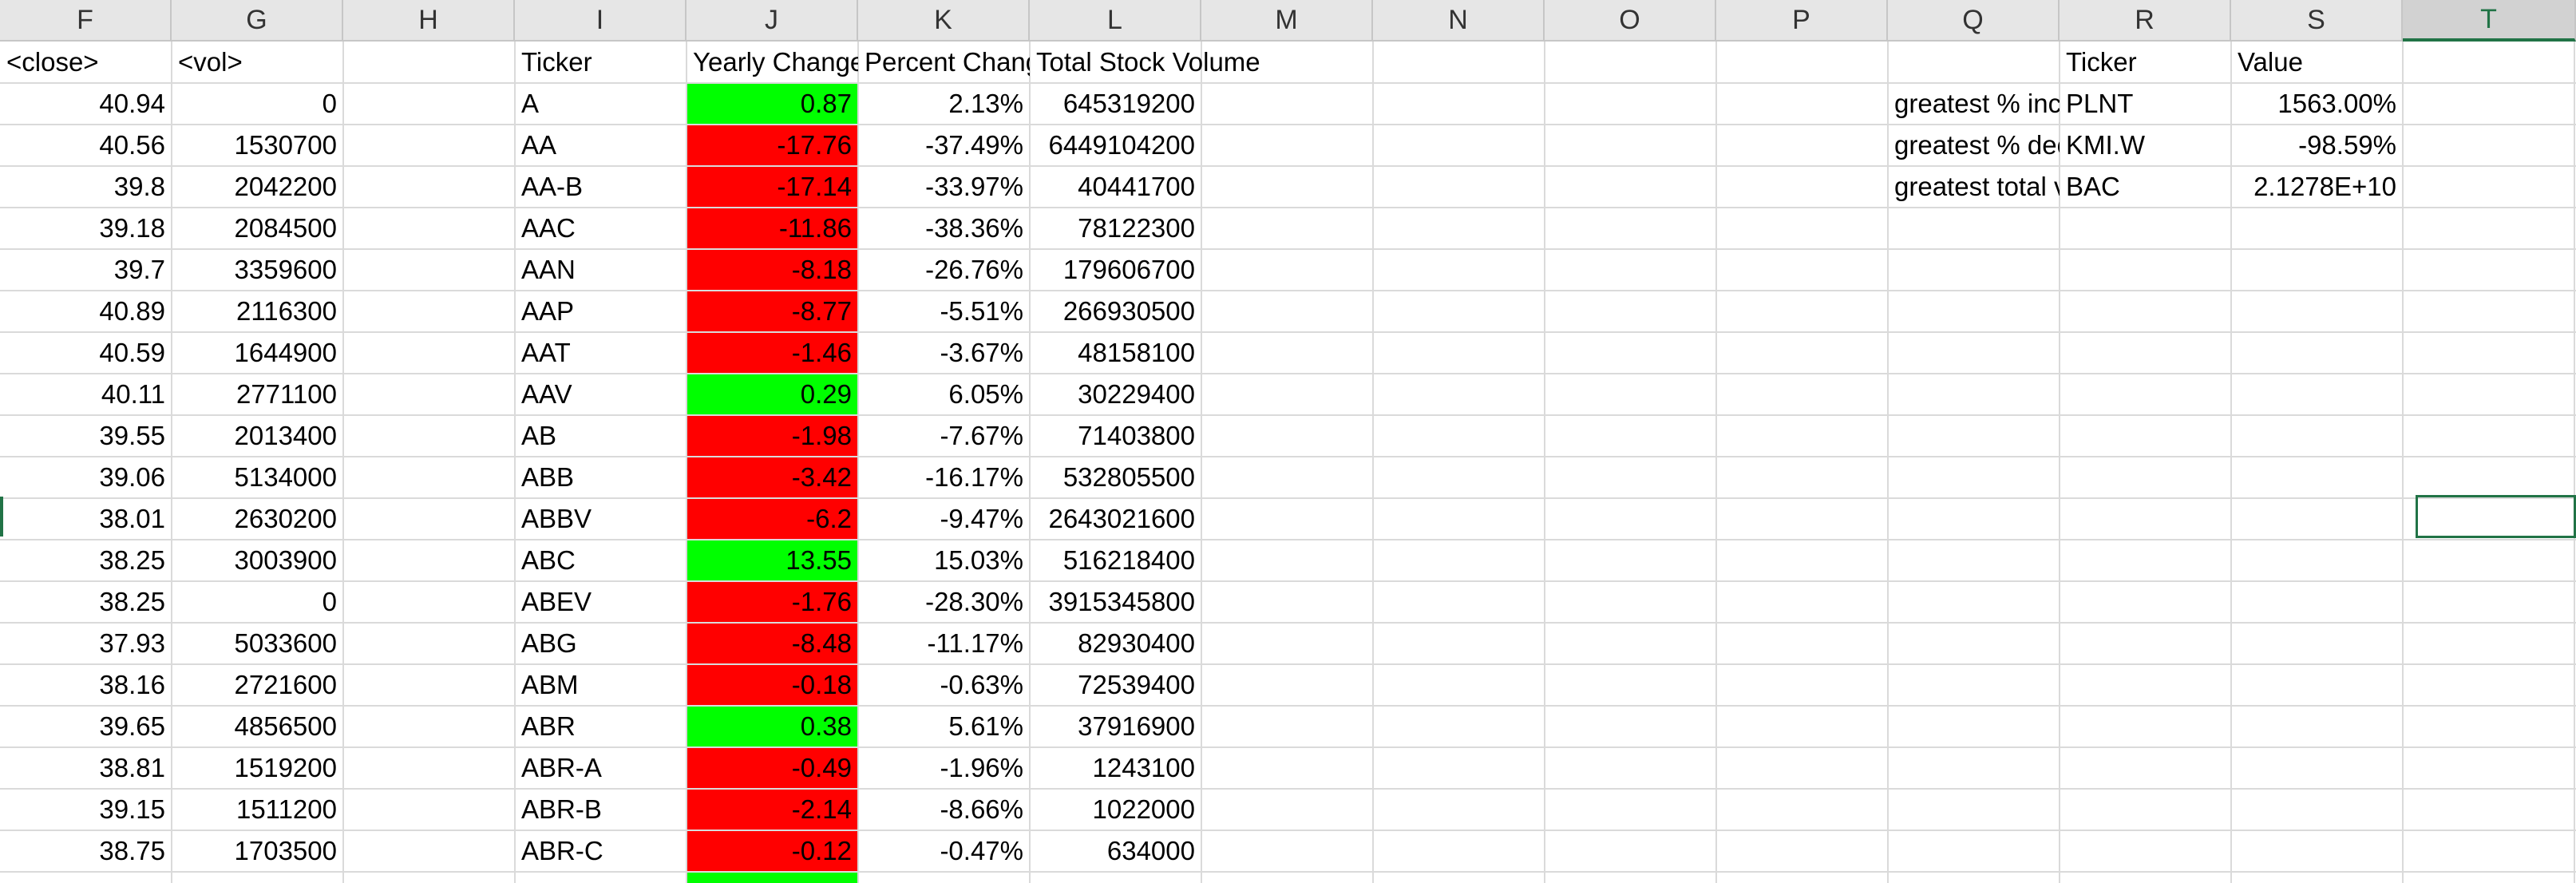 The width and height of the screenshot is (2576, 883). What do you see at coordinates (1802, 21) in the screenshot?
I see `column-header-p: P` at bounding box center [1802, 21].